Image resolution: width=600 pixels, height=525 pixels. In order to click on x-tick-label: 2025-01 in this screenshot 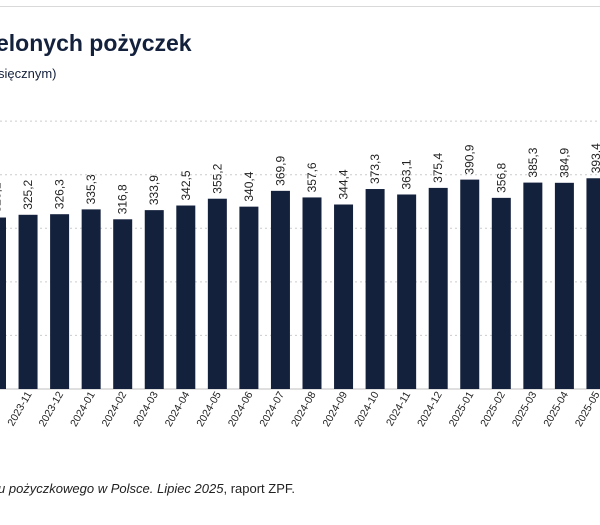, I will do `click(462, 409)`.